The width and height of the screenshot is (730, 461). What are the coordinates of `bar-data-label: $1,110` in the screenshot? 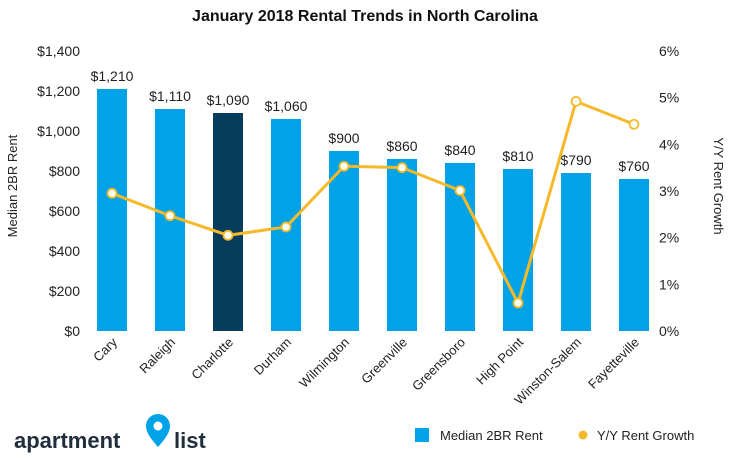 It's located at (170, 96).